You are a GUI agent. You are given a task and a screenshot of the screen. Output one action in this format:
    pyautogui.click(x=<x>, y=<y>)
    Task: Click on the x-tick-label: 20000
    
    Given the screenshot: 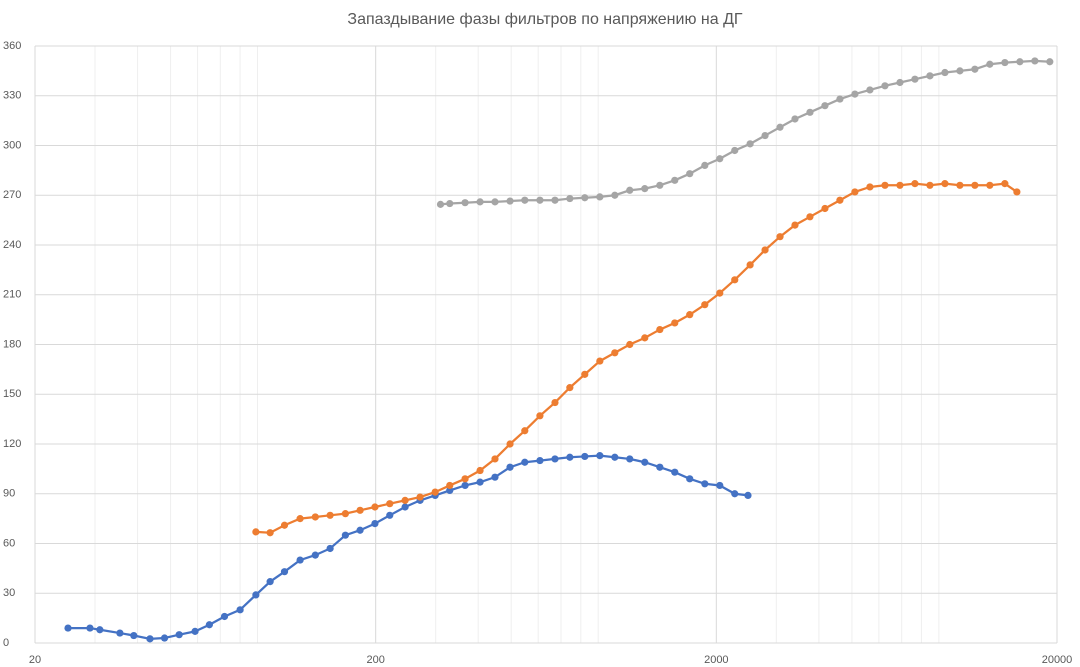 What is the action you would take?
    pyautogui.click(x=1057, y=660)
    